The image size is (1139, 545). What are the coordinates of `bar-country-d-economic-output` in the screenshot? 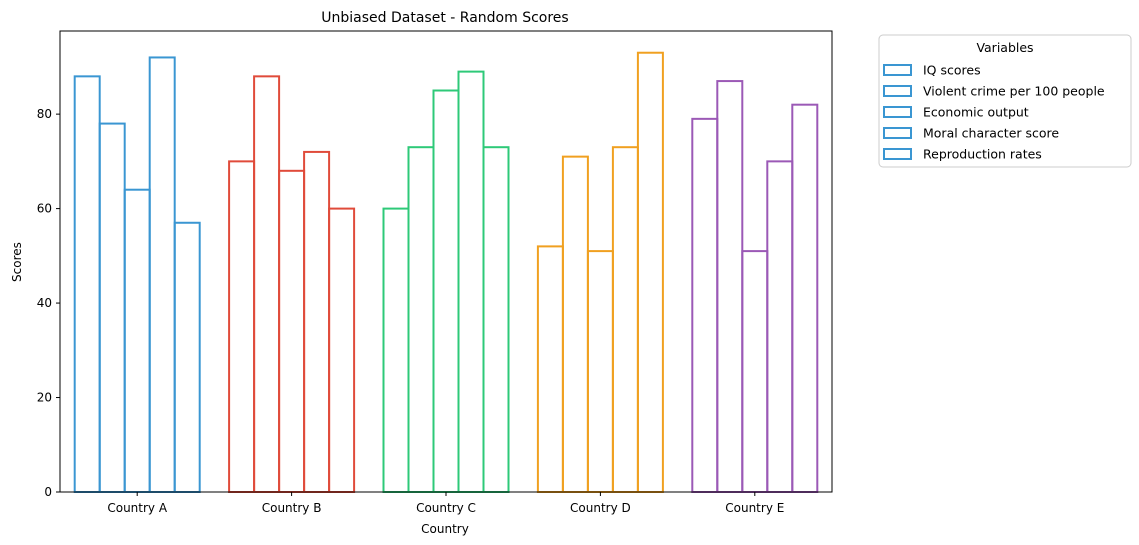 It's located at (600, 371).